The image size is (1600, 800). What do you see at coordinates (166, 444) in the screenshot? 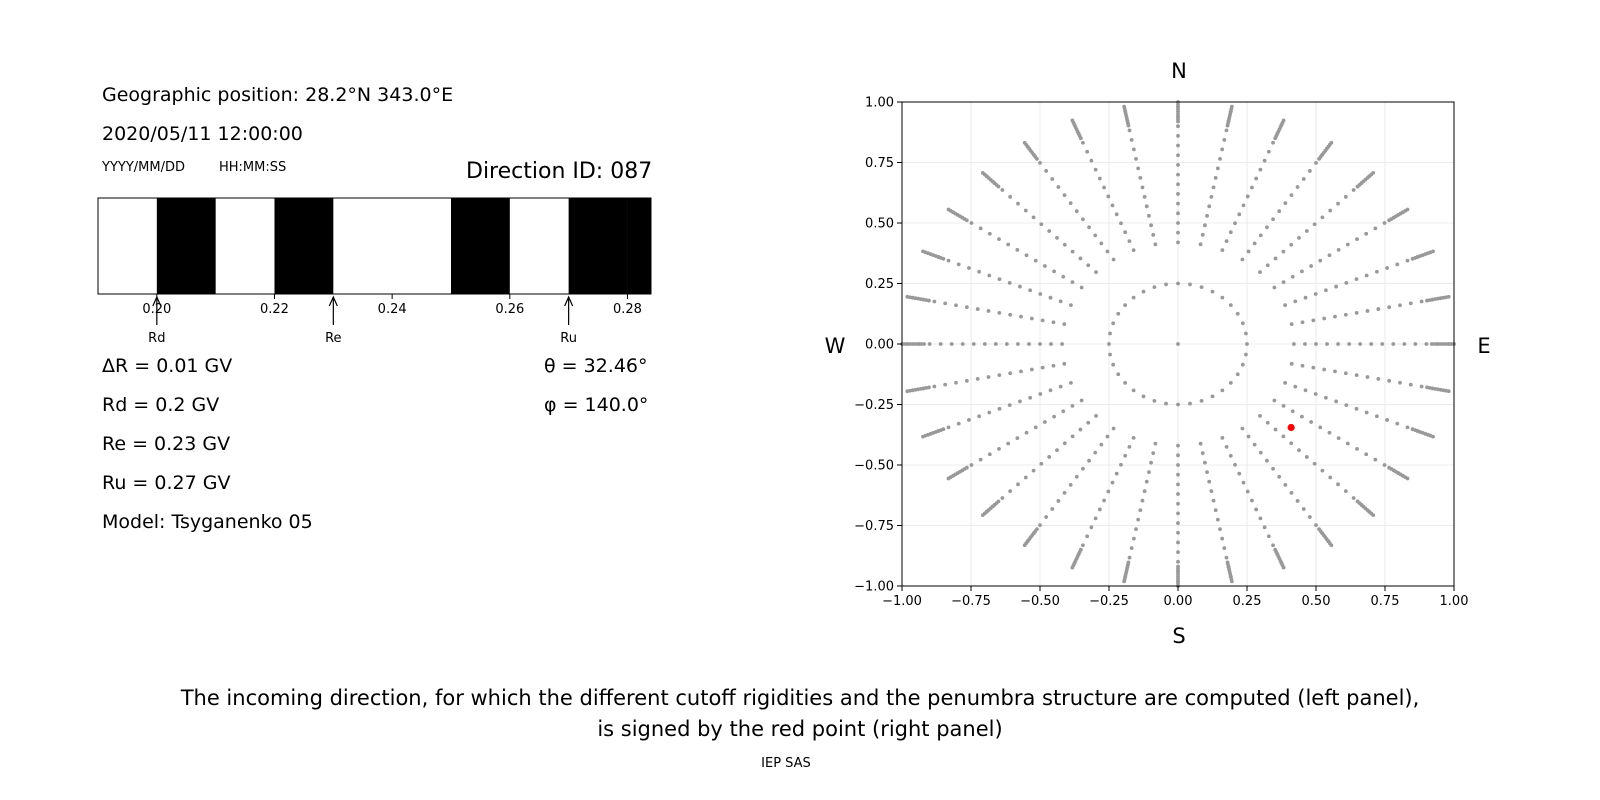
I see `re-value: Re = 0.23 GV` at bounding box center [166, 444].